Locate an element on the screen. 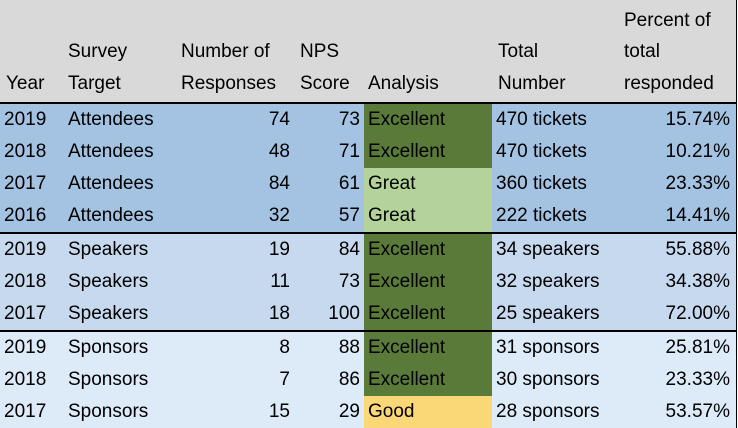 The height and width of the screenshot is (428, 738). cell-responses: 84 is located at coordinates (279, 183).